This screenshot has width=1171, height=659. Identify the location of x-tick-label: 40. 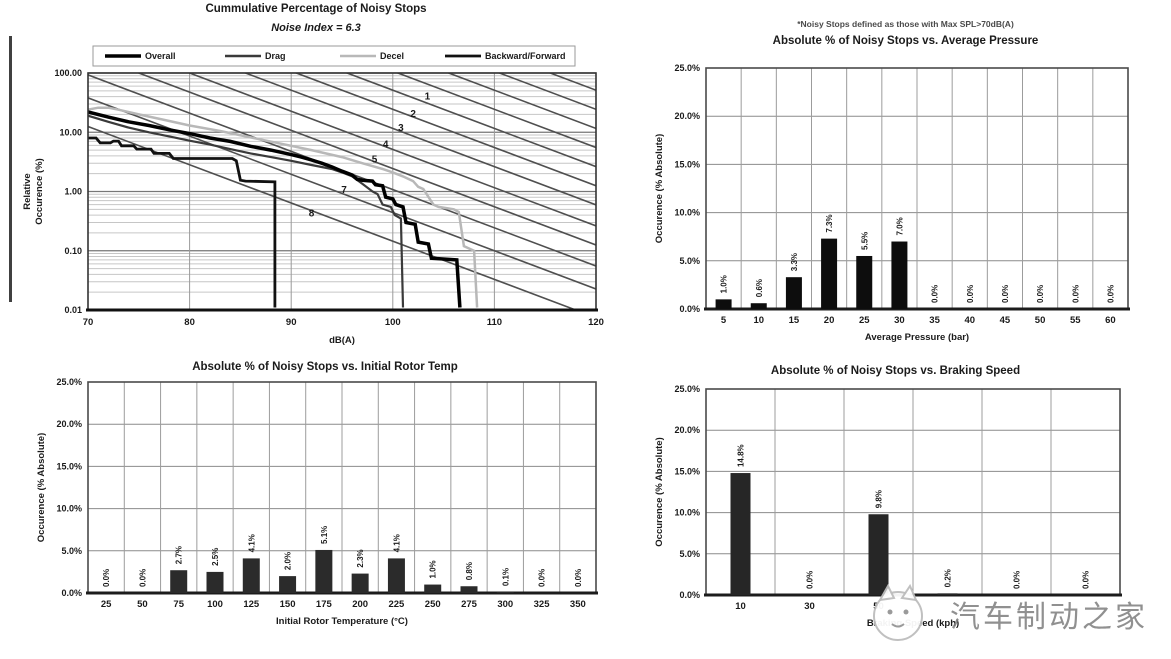
(969, 320).